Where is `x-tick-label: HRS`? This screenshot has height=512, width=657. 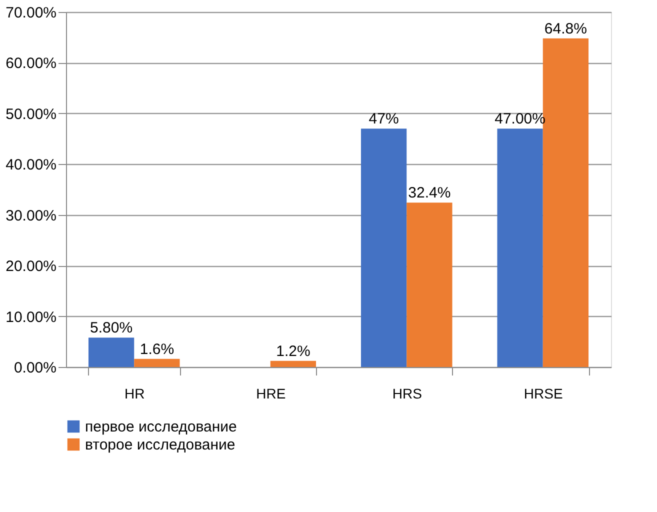
x-tick-label: HRS is located at coordinates (407, 394).